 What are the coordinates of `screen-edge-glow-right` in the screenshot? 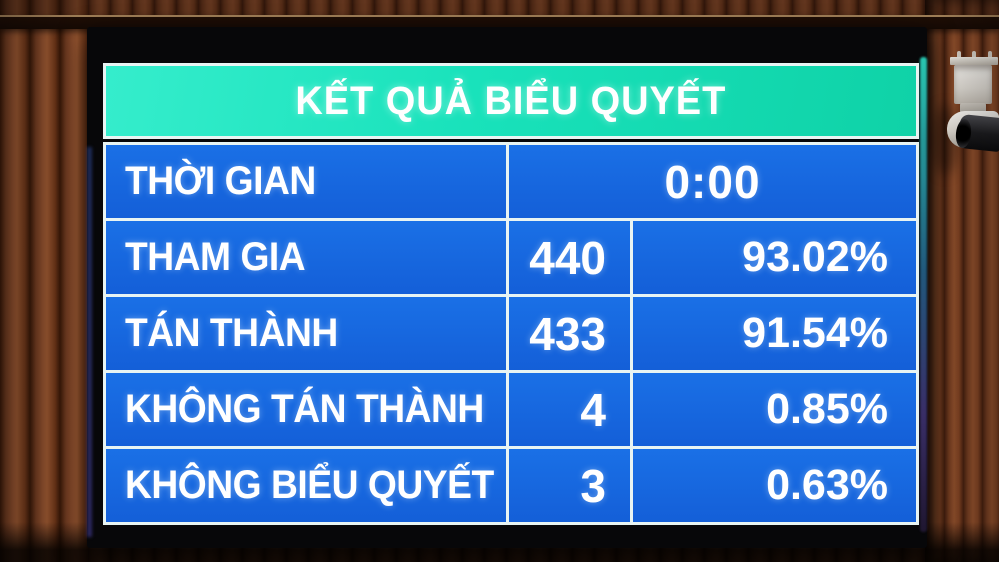 It's located at (923, 294).